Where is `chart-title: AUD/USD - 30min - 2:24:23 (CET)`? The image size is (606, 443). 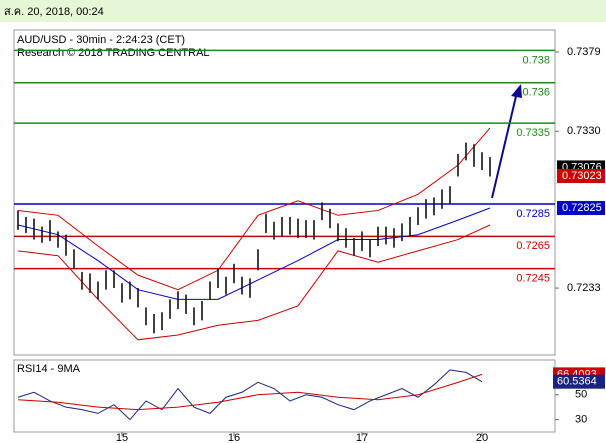
chart-title: AUD/USD - 30min - 2:24:23 (CET) is located at coordinates (101, 40).